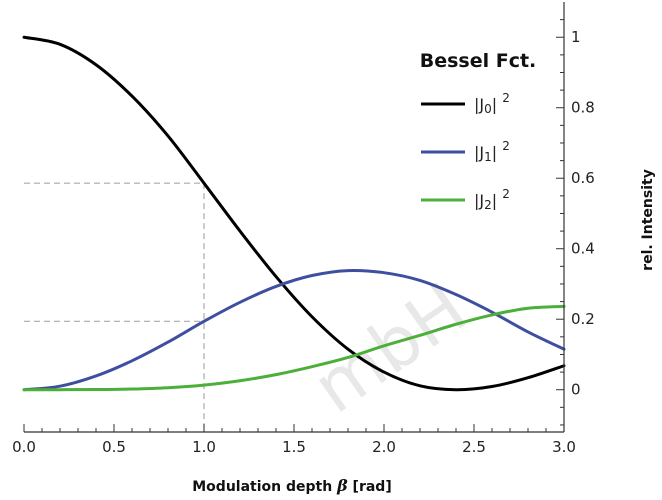 The image size is (662, 500). Describe the element at coordinates (492, 103) in the screenshot. I see `legend-label-J0: |J0| 2` at that location.